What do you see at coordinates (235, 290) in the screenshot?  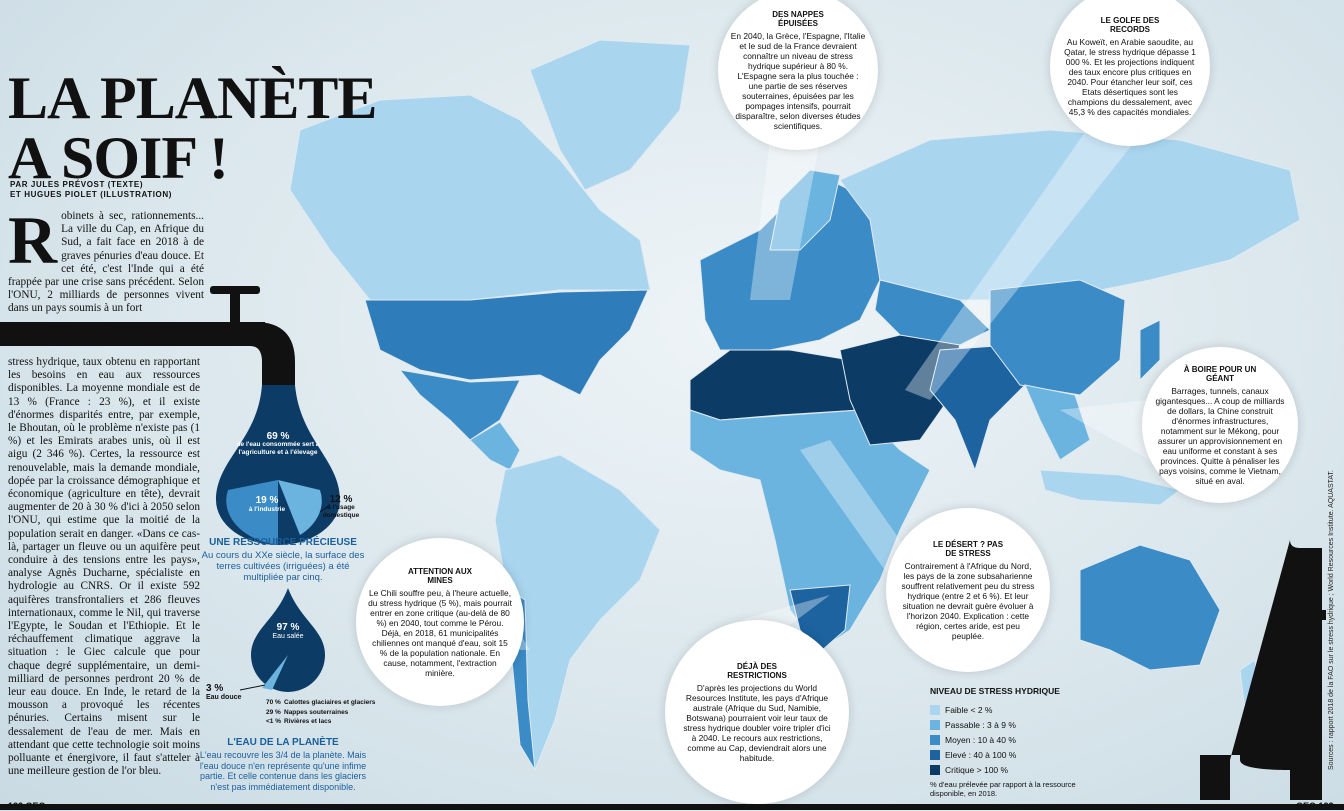 I see `tap-handle` at bounding box center [235, 290].